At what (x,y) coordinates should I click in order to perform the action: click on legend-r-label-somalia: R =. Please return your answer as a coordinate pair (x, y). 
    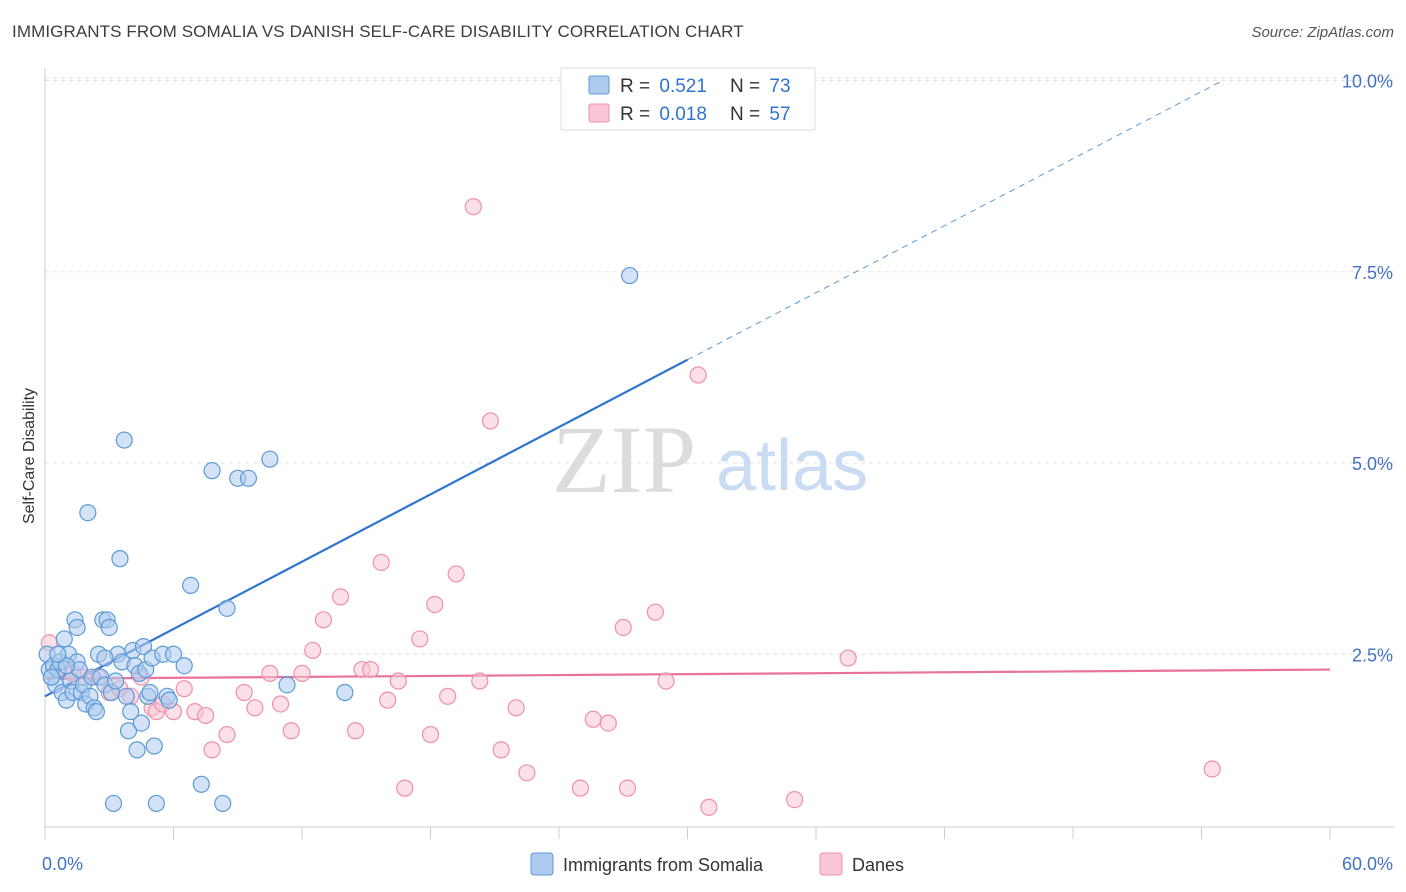
    Looking at the image, I should click on (637, 86).